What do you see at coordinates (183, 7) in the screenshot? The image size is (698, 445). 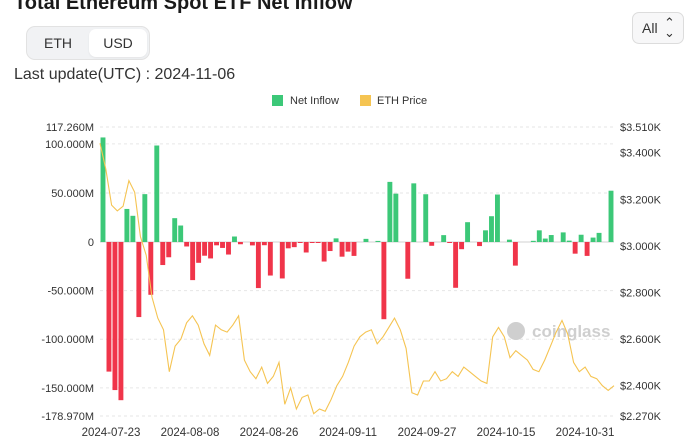 I see `page-title: Total Ethereum Spot ETF Net Inflow` at bounding box center [183, 7].